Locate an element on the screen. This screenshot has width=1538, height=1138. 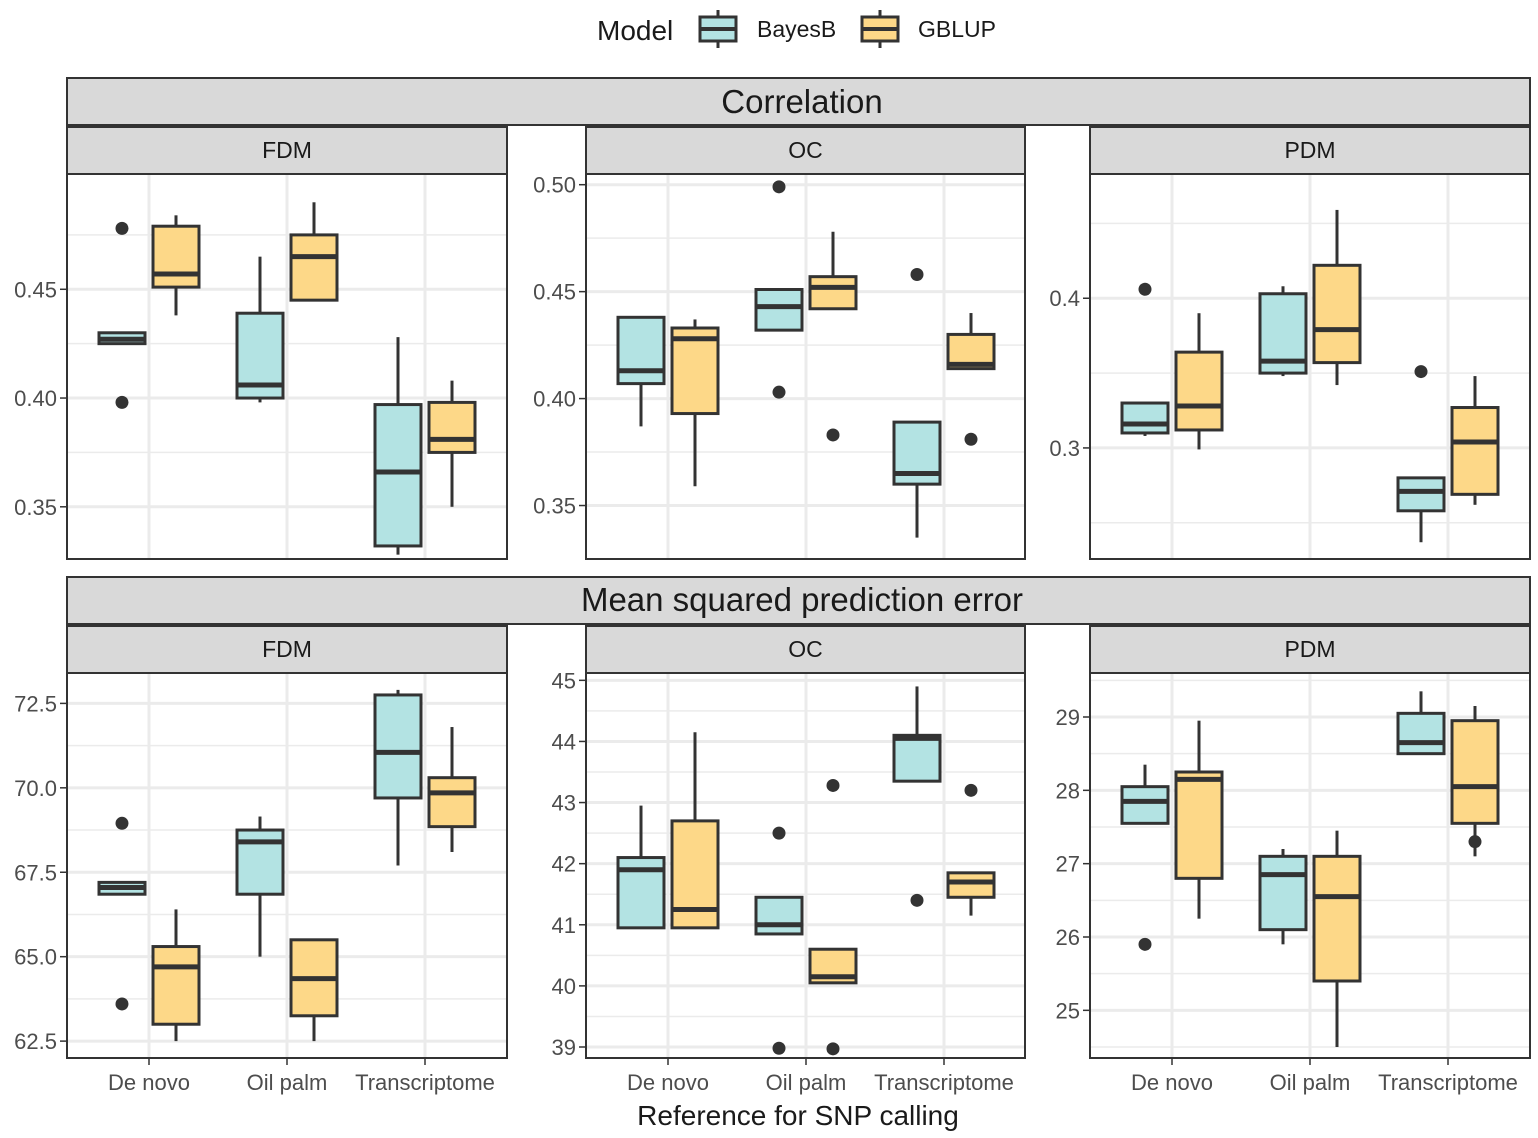
row-strip-mspe: Mean squared prediction error is located at coordinates (798, 600).